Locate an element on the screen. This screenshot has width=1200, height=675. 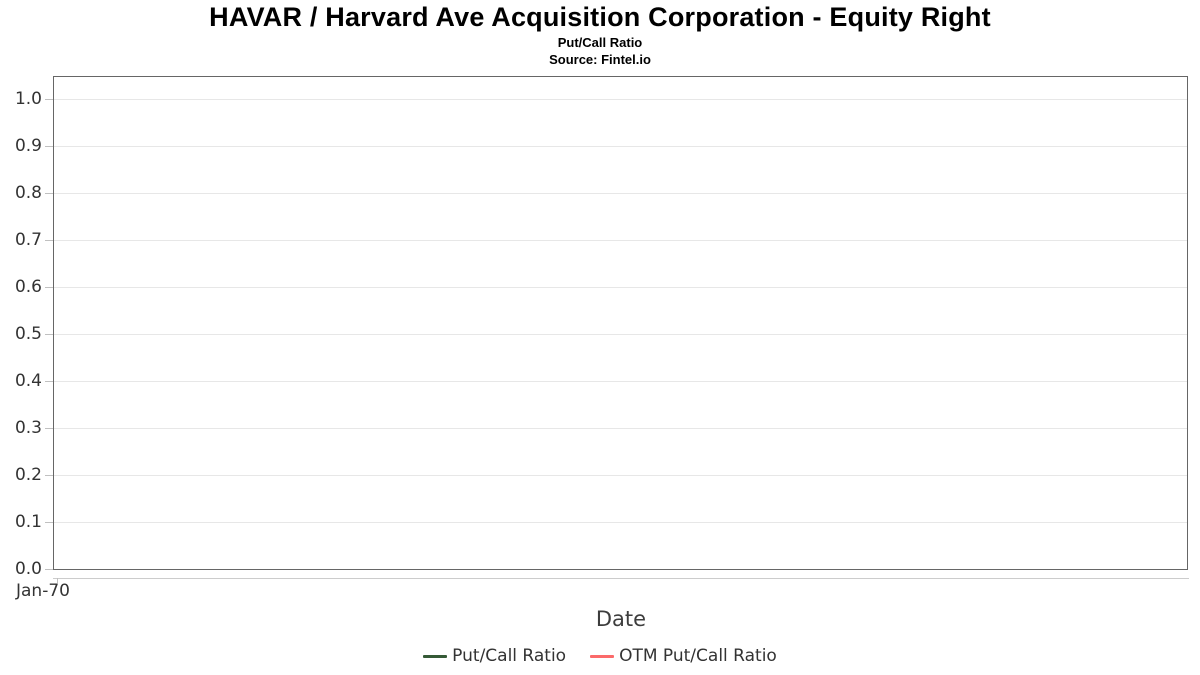
y-axis-tick-label: 0.7 is located at coordinates (28, 239).